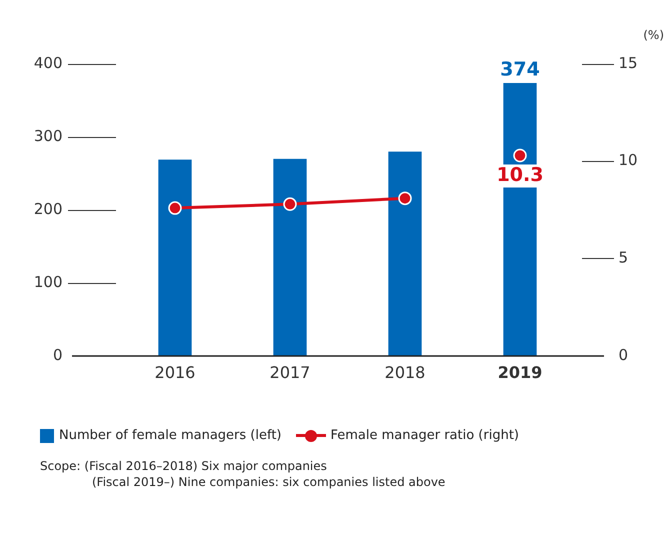  What do you see at coordinates (405, 372) in the screenshot?
I see `x-tick-label: 2018` at bounding box center [405, 372].